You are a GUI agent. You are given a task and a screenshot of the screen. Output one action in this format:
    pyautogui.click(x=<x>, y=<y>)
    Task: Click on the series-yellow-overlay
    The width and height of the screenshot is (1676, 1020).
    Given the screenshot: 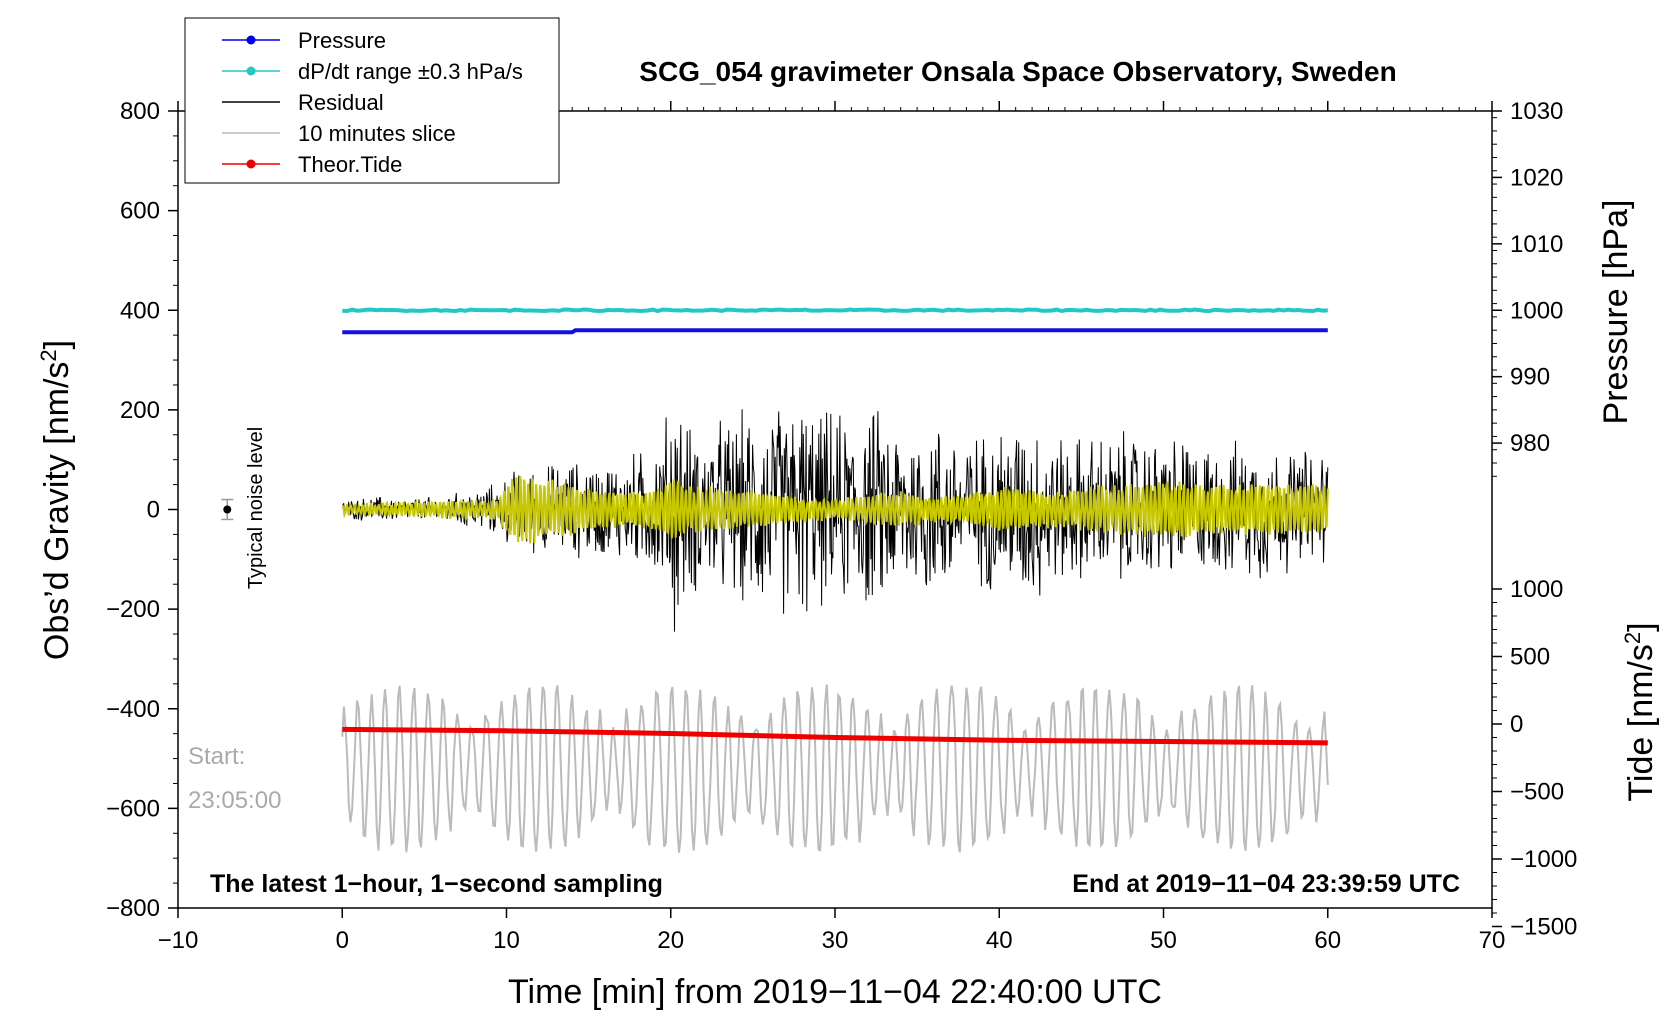 What is the action you would take?
    pyautogui.click(x=835, y=509)
    